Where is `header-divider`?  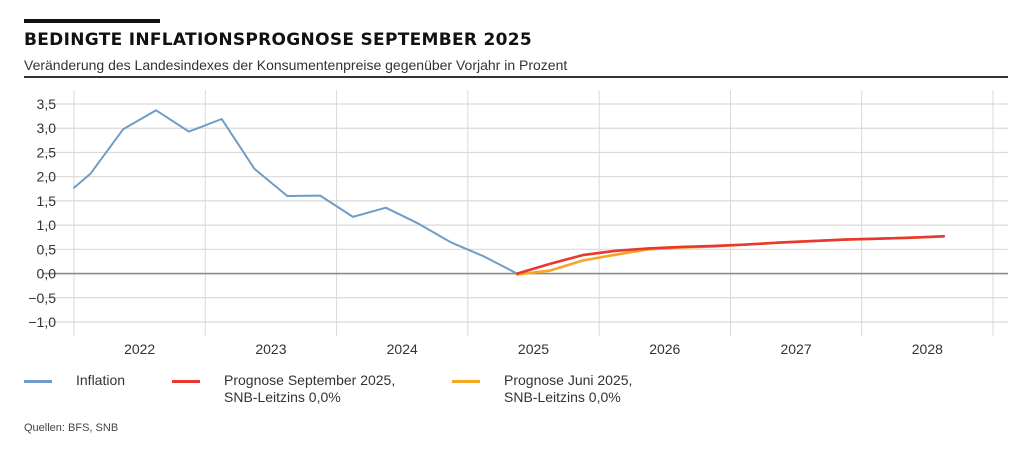 header-divider is located at coordinates (516, 77).